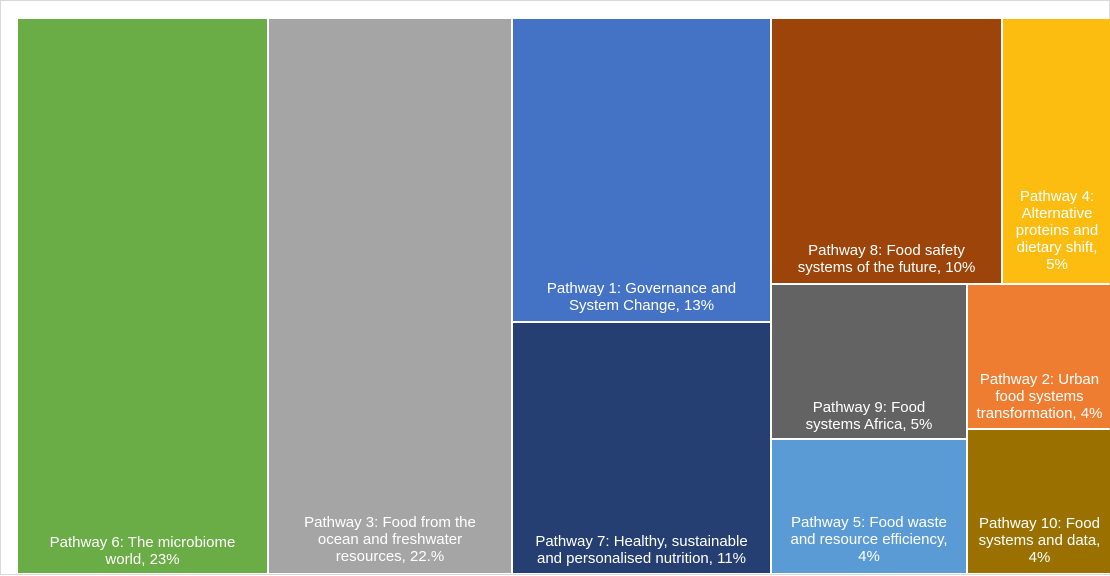 This screenshot has height=576, width=1110. What do you see at coordinates (641, 558) in the screenshot?
I see `treemap-tile-label-line: and personalised nutrition, 11%` at bounding box center [641, 558].